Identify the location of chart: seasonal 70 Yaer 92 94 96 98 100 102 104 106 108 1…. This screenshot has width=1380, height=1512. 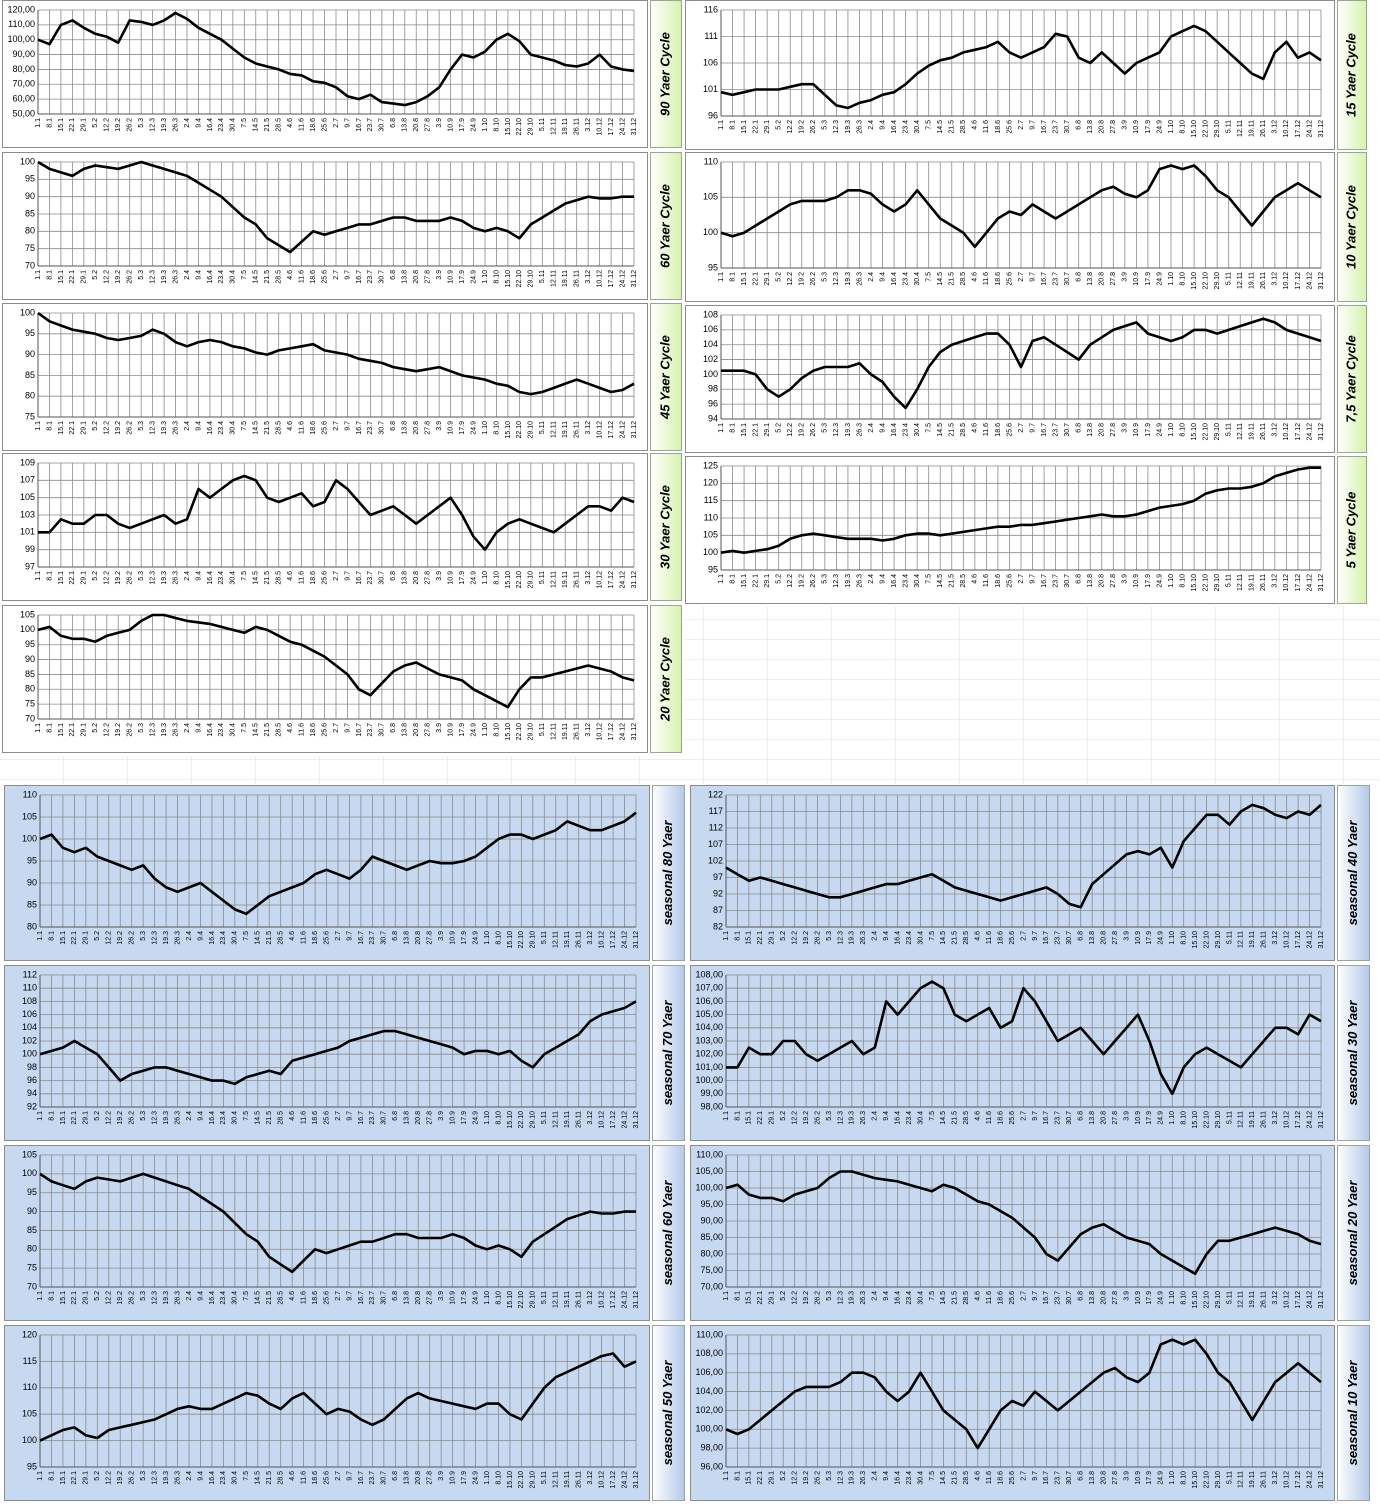
(344, 1053).